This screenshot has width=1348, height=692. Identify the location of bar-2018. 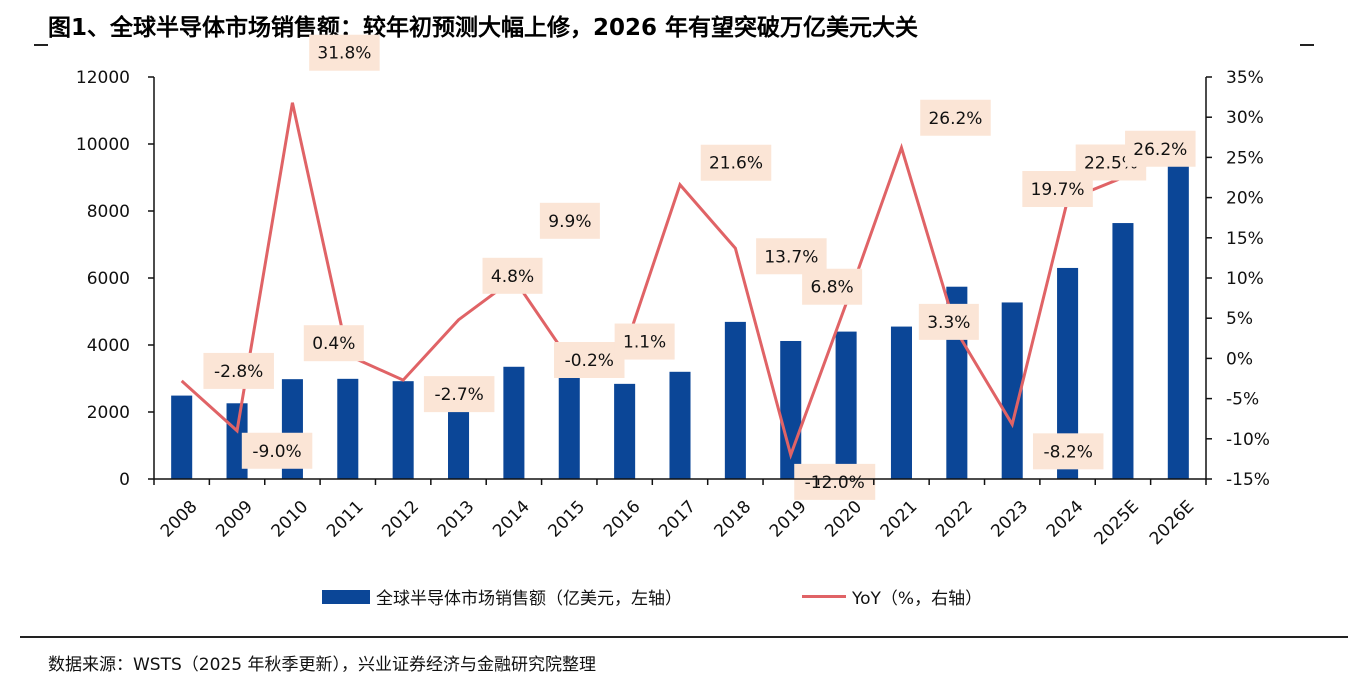
(735, 400).